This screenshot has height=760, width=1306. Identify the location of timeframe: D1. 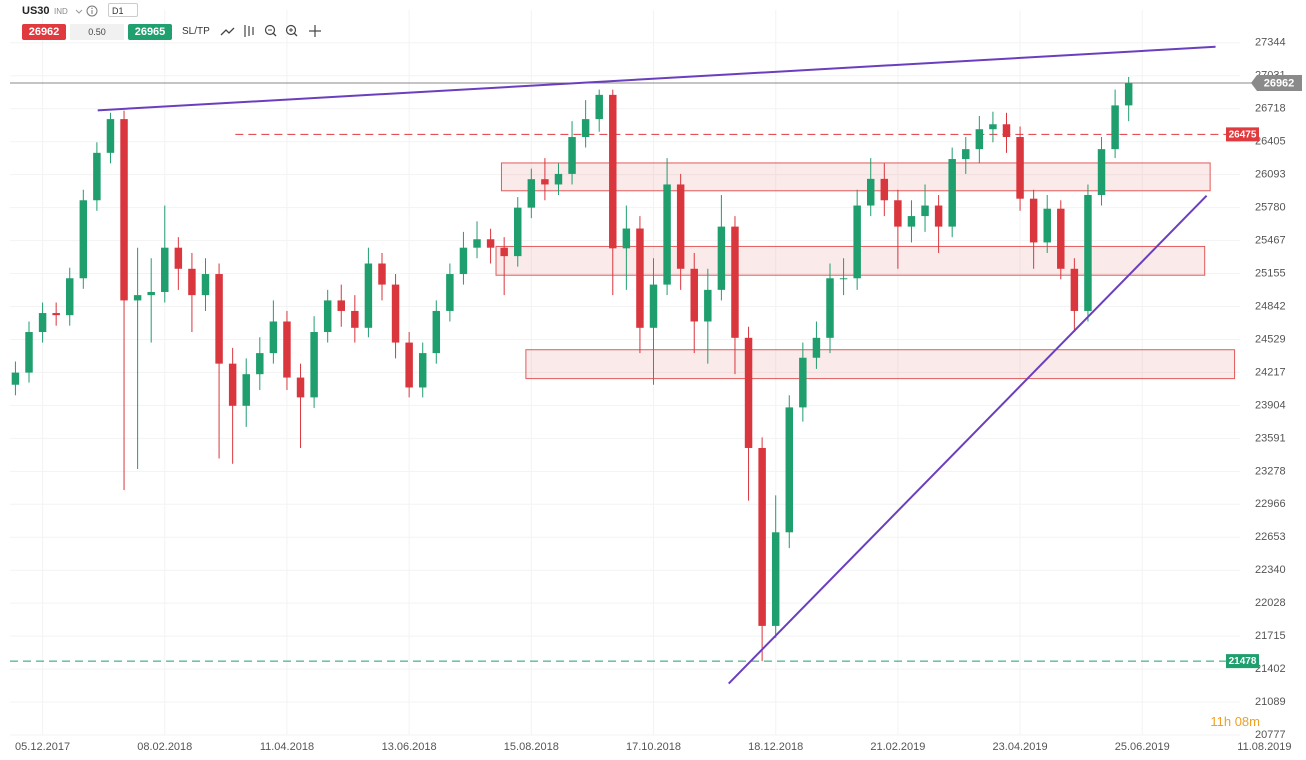
(123, 10).